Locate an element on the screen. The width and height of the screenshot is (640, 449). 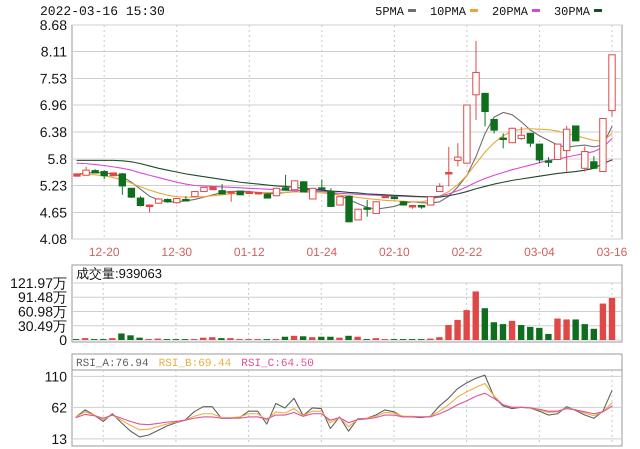
y-tick-label: 0 is located at coordinates (63, 340).